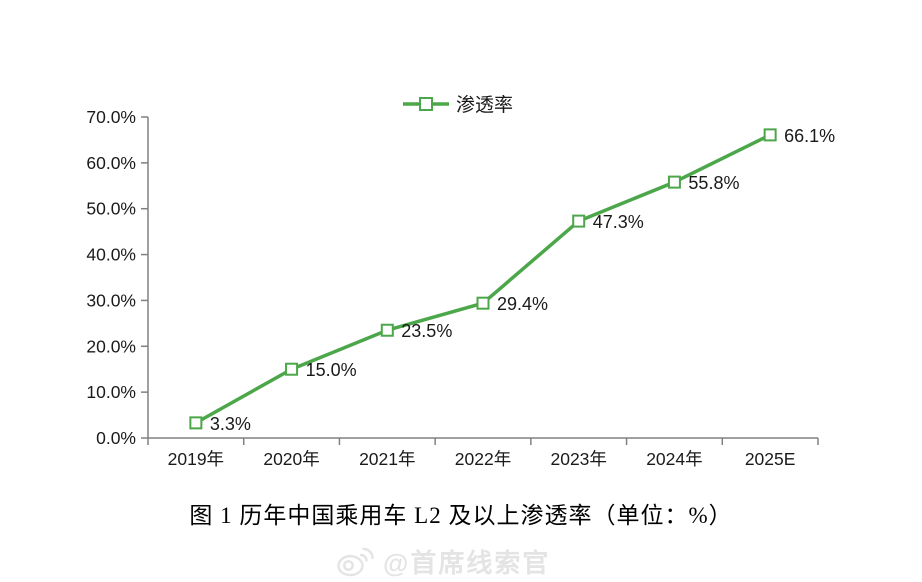 The height and width of the screenshot is (582, 922). Describe the element at coordinates (111, 117) in the screenshot. I see `y-tick-label: 70.0%` at that location.